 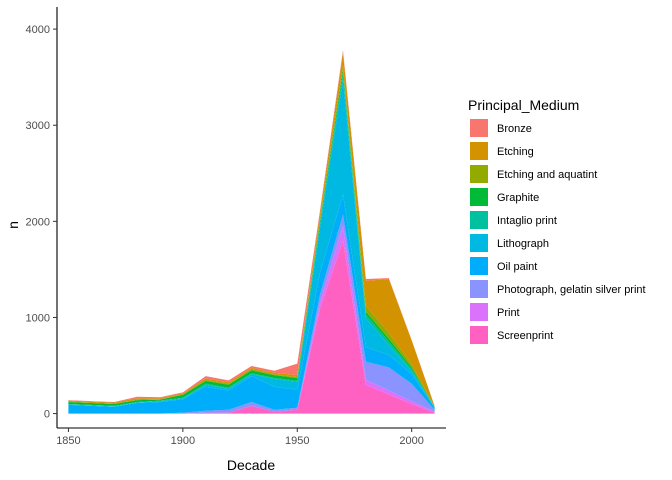 What do you see at coordinates (251, 465) in the screenshot?
I see `x-axis-title: Decade` at bounding box center [251, 465].